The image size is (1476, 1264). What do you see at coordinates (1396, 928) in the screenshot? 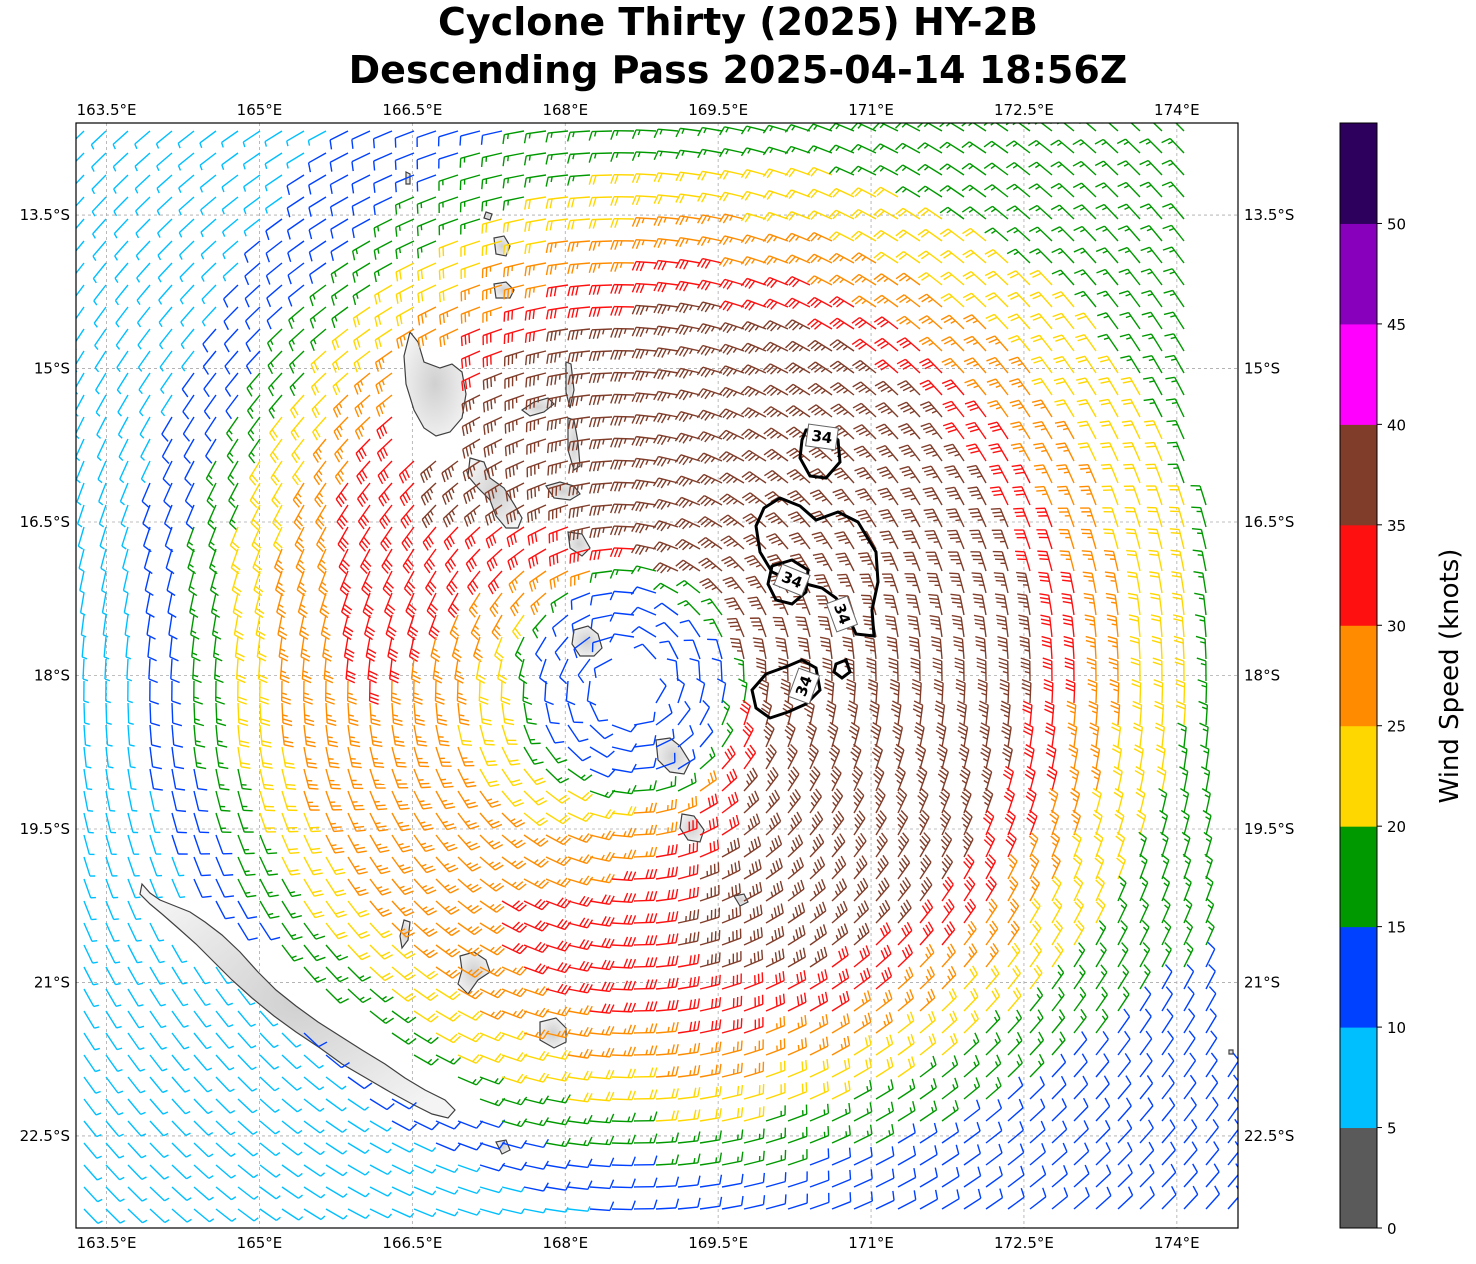
I see `colorbar-tick-label: 15` at bounding box center [1396, 928].